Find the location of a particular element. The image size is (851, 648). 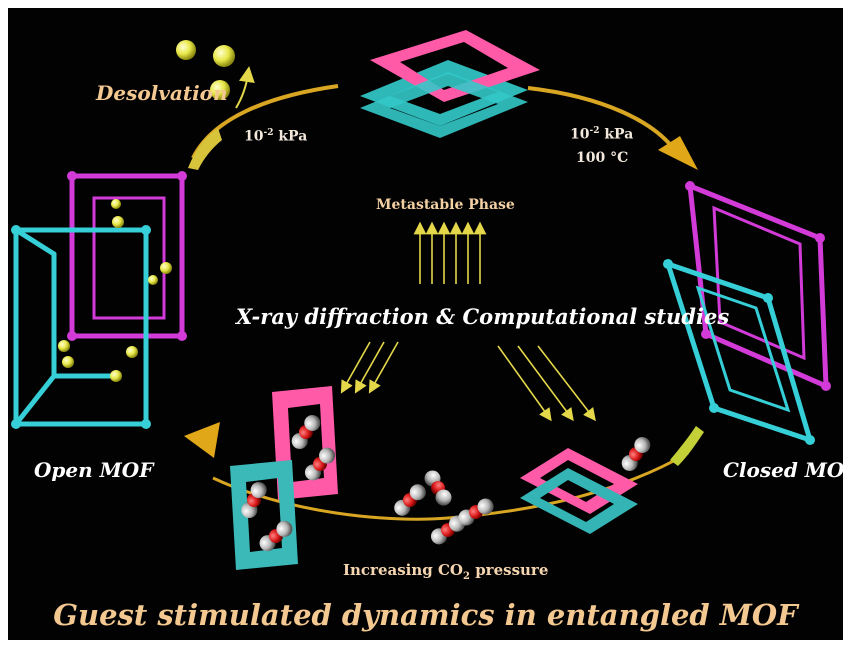

cycle-tail-top-left is located at coordinates (205, 149).